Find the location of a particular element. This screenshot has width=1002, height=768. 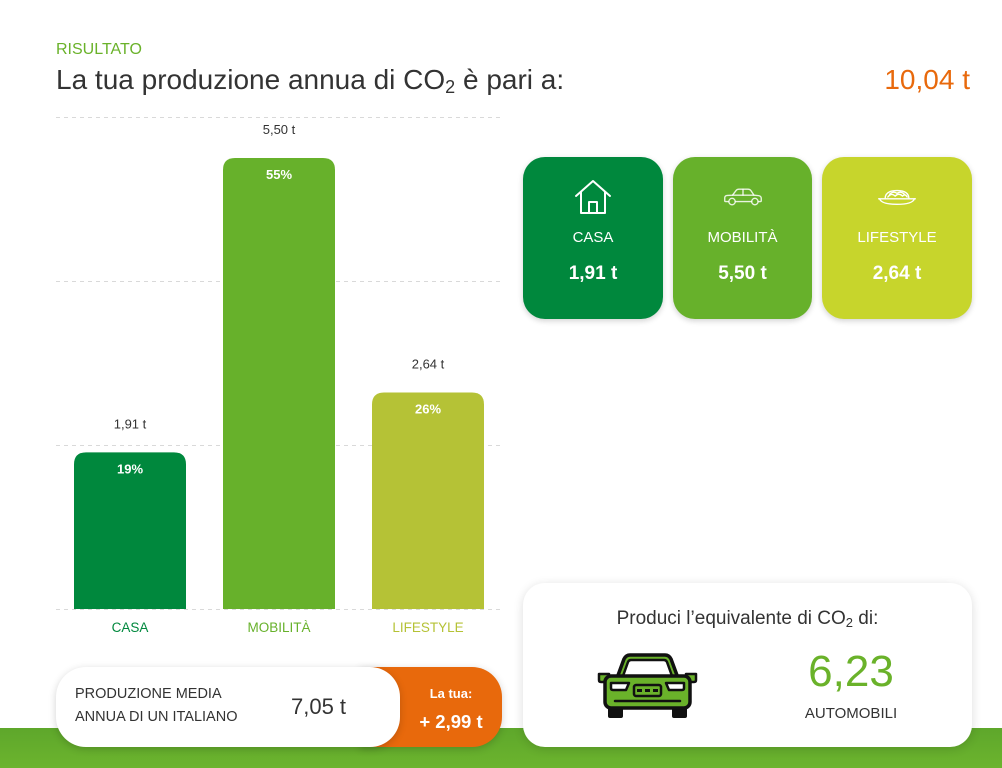

equivalent-unit-label: AUTOMOBILI is located at coordinates (851, 713).